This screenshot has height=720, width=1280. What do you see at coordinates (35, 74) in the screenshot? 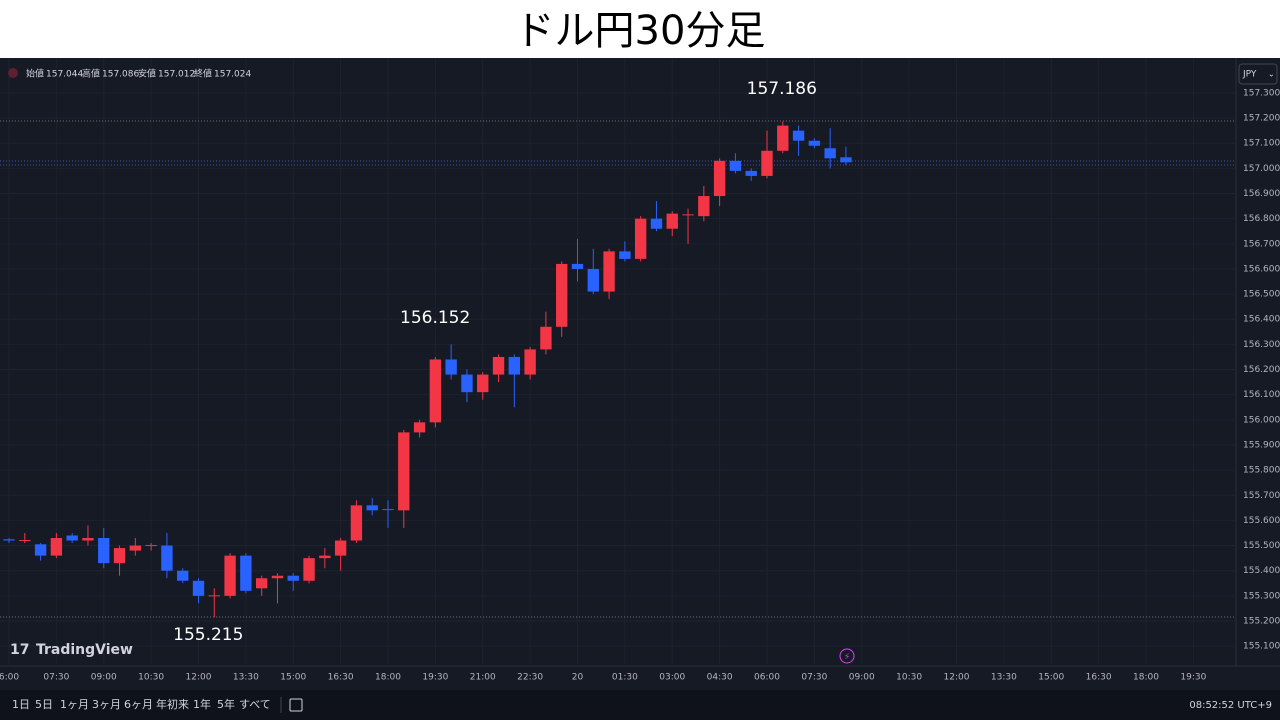
I see `open-label: 始値` at bounding box center [35, 74].